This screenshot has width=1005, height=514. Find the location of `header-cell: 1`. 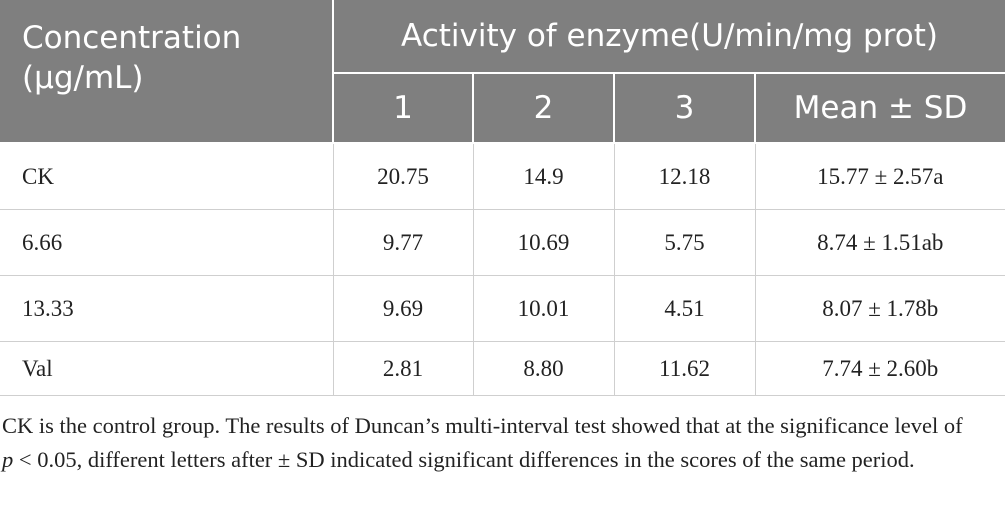

header-cell: 1 is located at coordinates (403, 108).